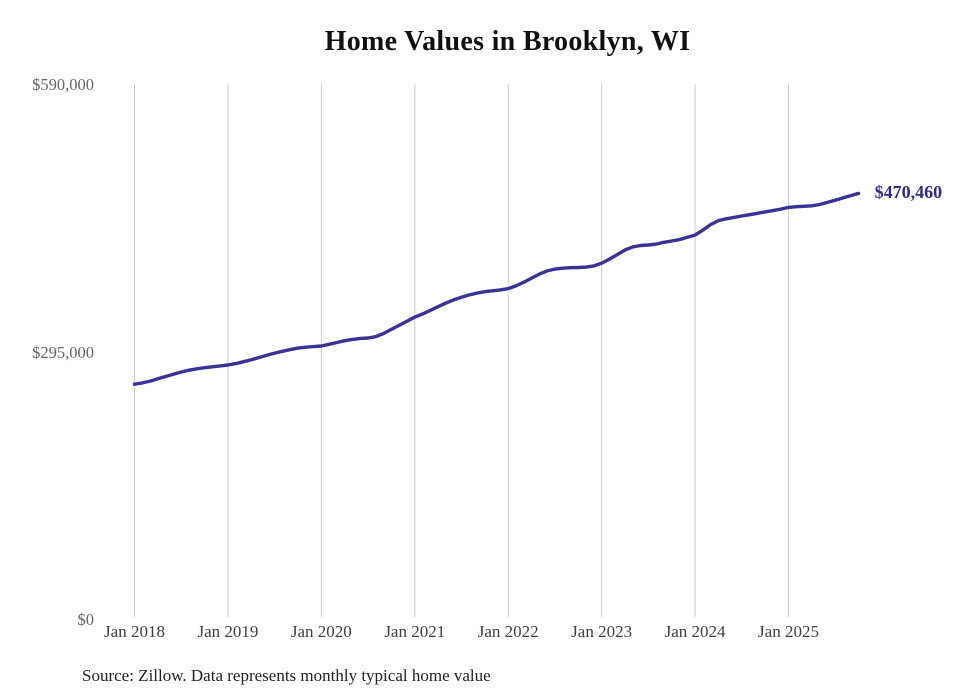 The image size is (980, 699). I want to click on x-axis-label: Jan 2023, so click(602, 631).